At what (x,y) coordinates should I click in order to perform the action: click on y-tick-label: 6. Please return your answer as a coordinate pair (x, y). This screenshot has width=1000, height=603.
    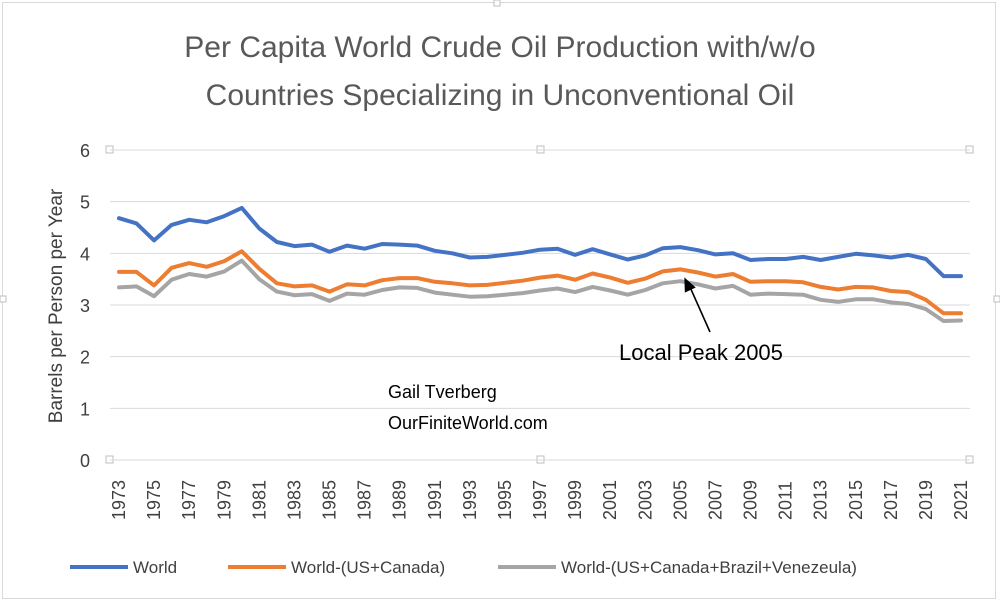
    Looking at the image, I should click on (85, 151).